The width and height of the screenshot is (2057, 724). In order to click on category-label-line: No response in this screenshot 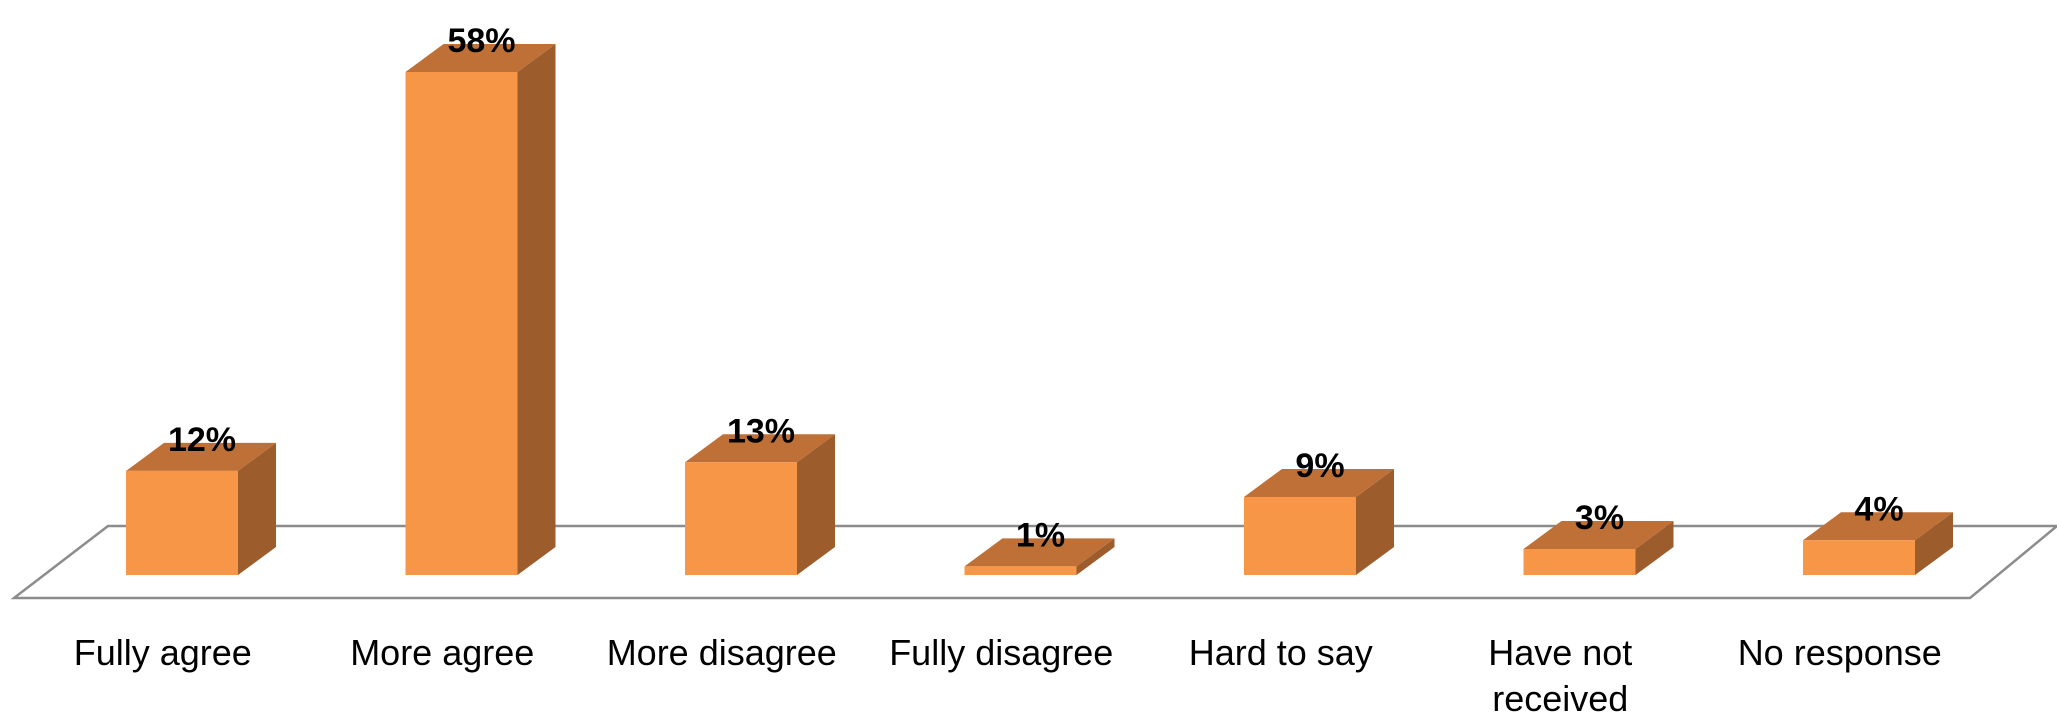, I will do `click(1840, 652)`.